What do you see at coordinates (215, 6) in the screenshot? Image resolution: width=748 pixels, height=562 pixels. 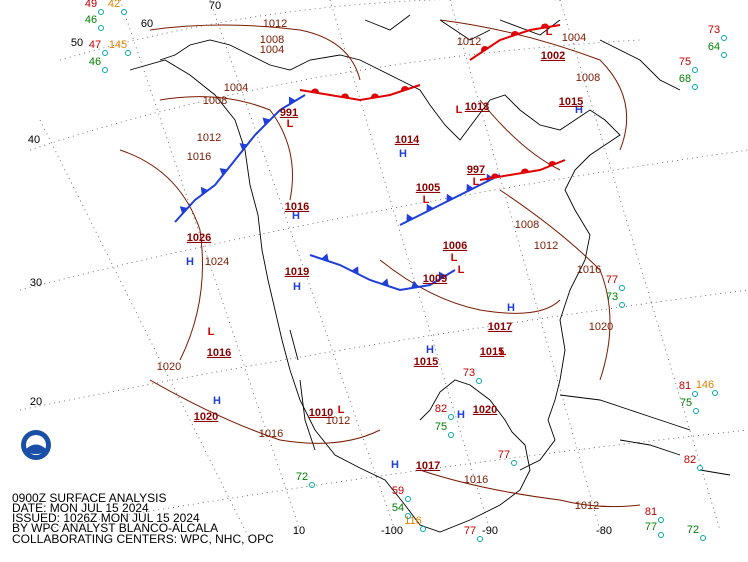 I see `grid-label: 70` at bounding box center [215, 6].